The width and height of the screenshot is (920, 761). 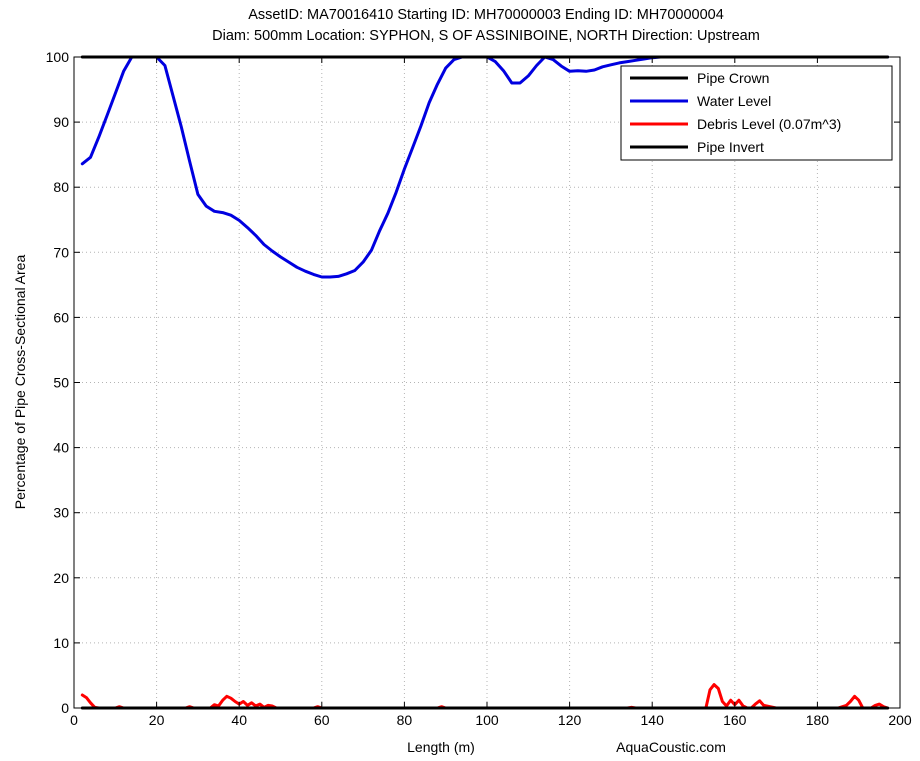 What do you see at coordinates (61, 187) in the screenshot?
I see `y-tick-label: 80` at bounding box center [61, 187].